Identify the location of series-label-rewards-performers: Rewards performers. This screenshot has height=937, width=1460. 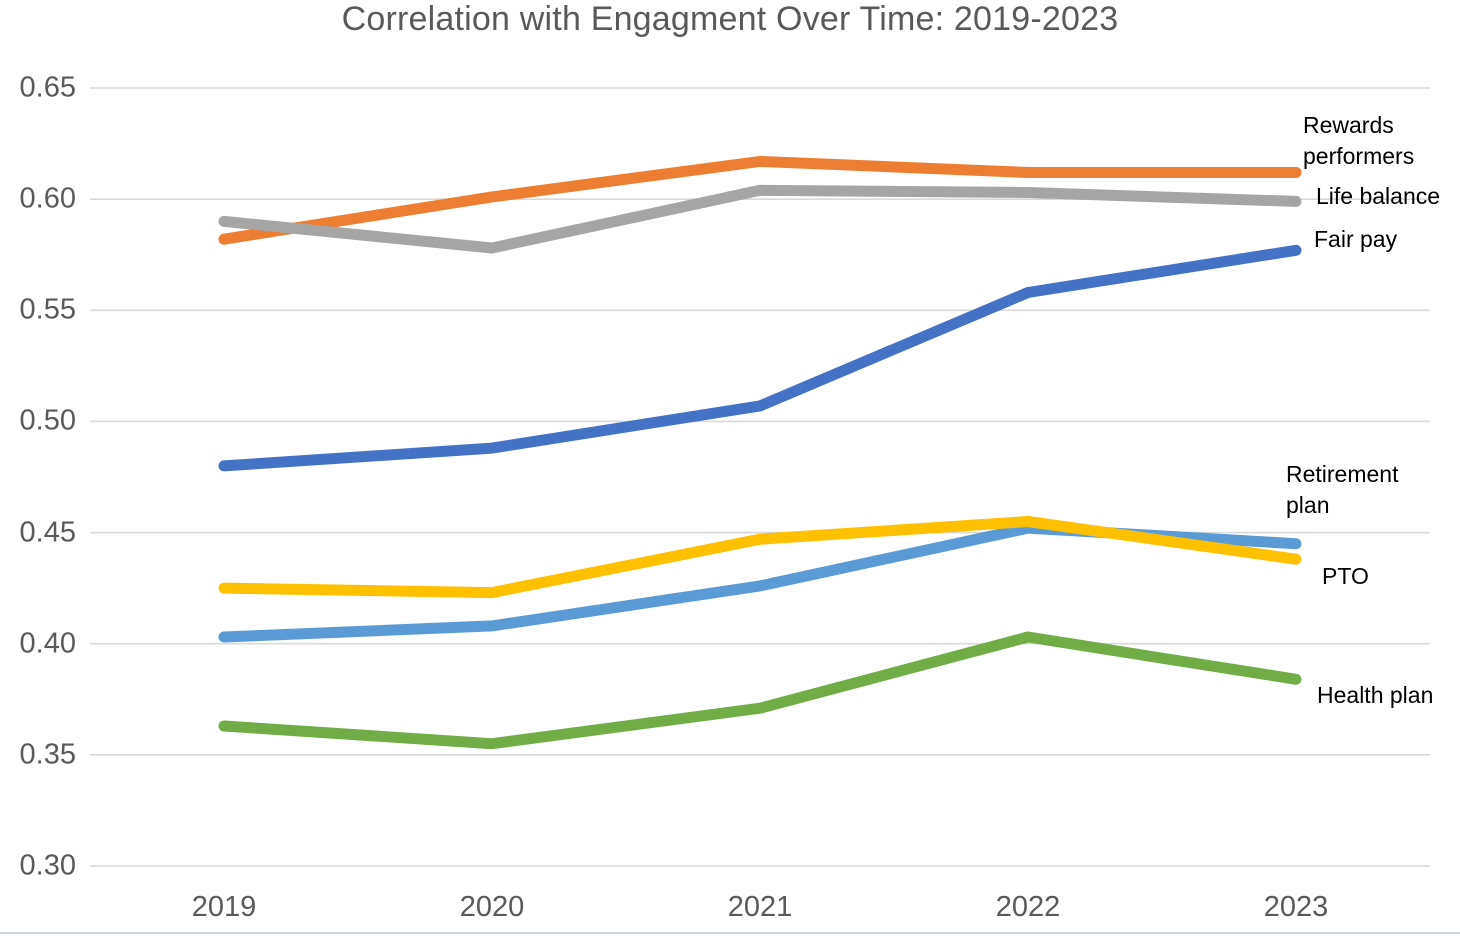
(1359, 140).